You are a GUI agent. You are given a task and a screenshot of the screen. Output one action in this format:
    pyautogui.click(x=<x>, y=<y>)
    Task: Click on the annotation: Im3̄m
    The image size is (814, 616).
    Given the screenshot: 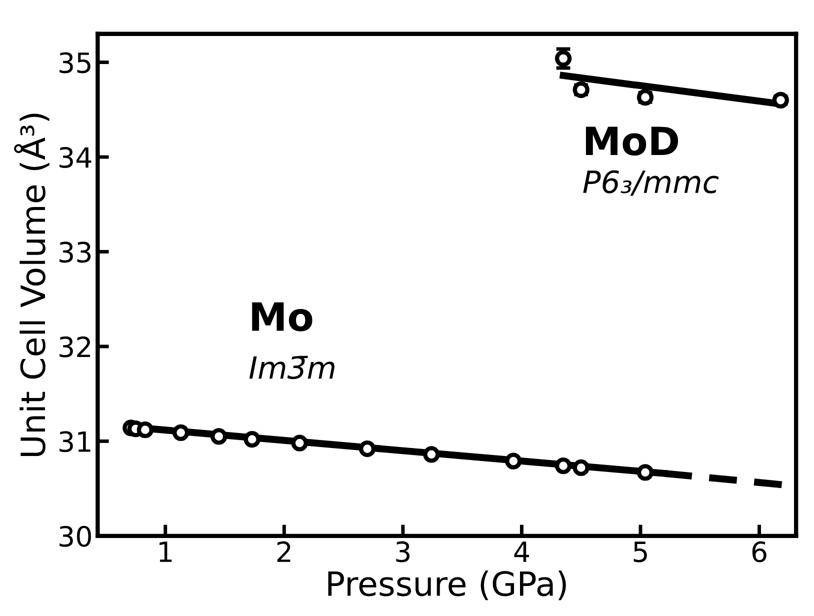 What is the action you would take?
    pyautogui.click(x=291, y=368)
    